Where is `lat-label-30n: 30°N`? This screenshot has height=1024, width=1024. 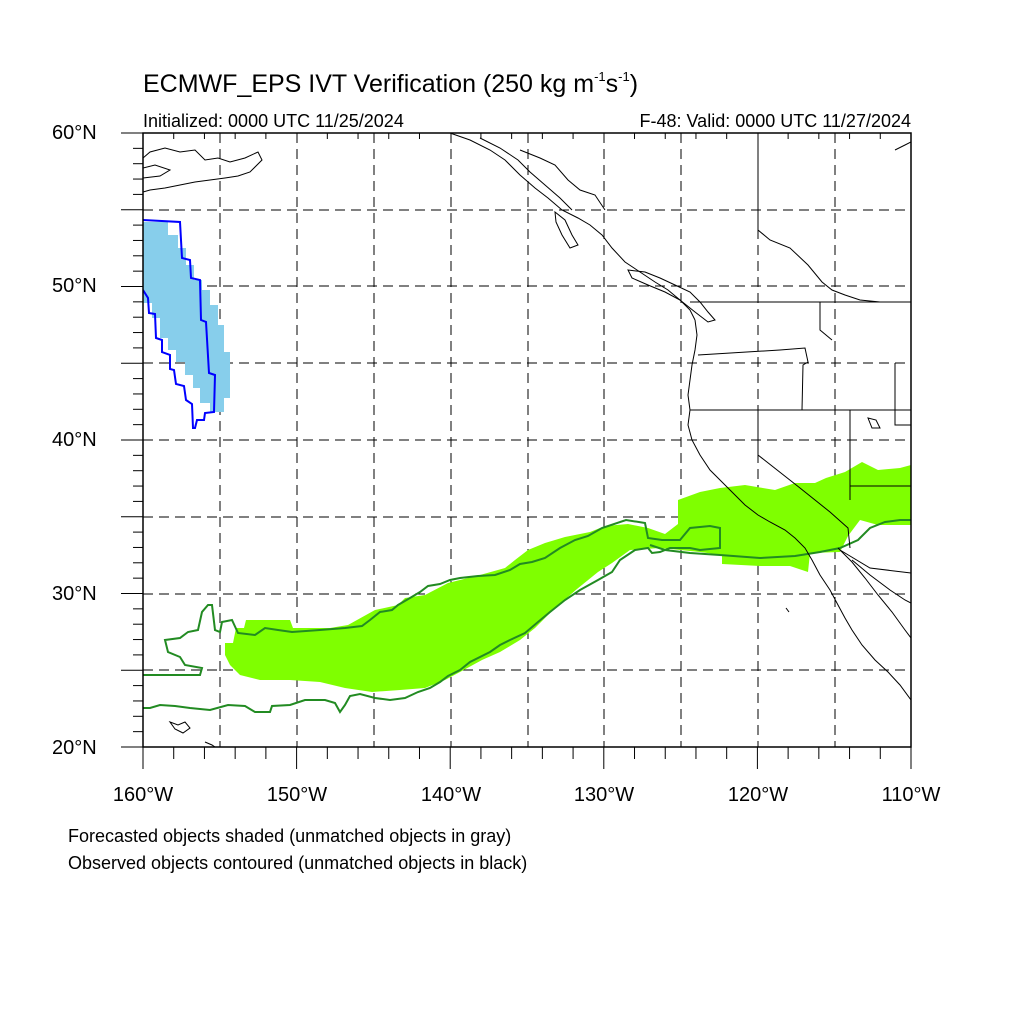
lat-label-30n: 30°N is located at coordinates (74, 594).